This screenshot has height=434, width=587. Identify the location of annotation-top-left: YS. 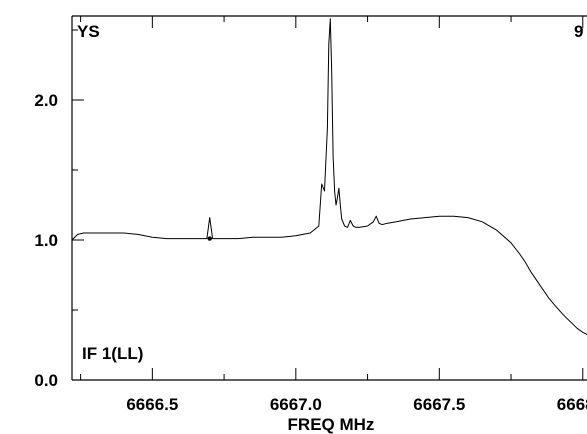
(88, 31).